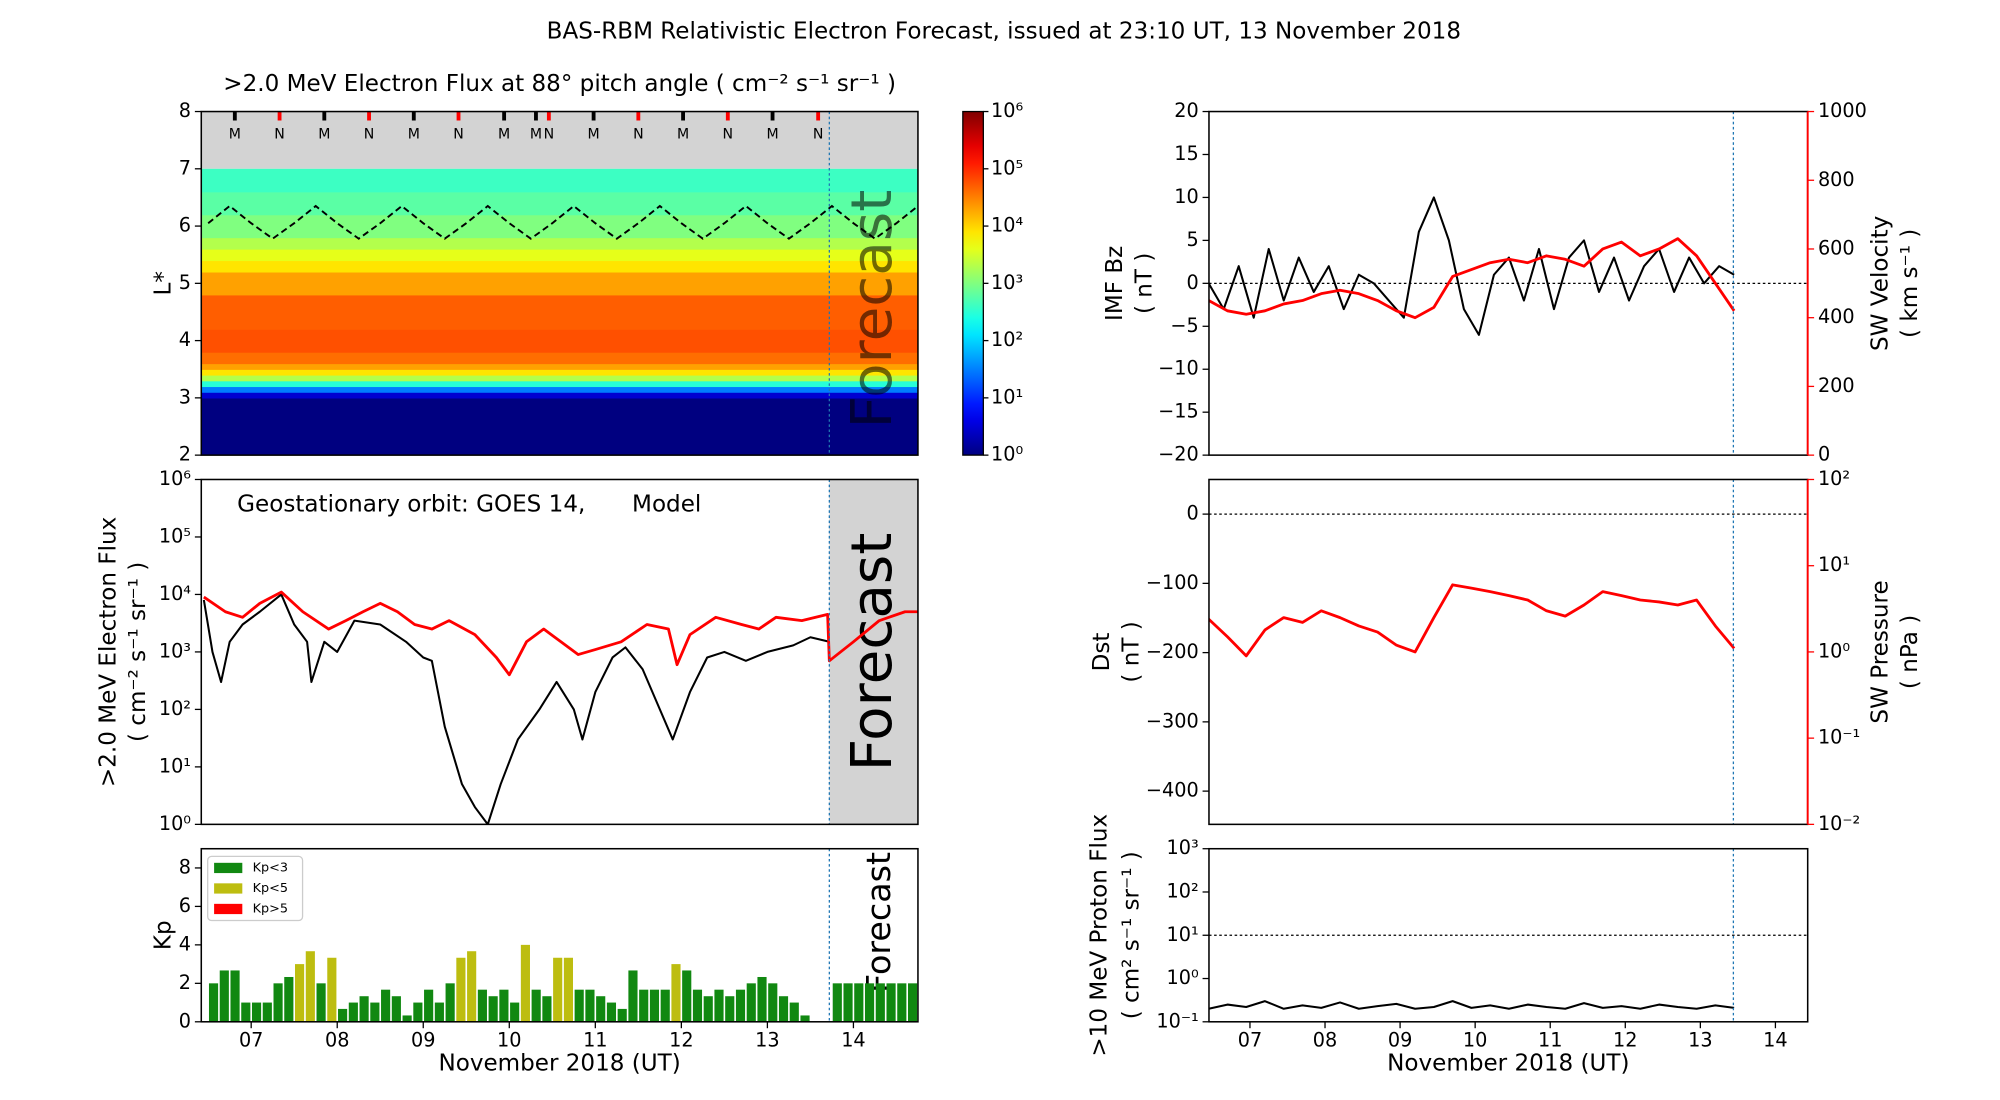  What do you see at coordinates (270, 908) in the screenshot?
I see `legend-label: Kp>5` at bounding box center [270, 908].